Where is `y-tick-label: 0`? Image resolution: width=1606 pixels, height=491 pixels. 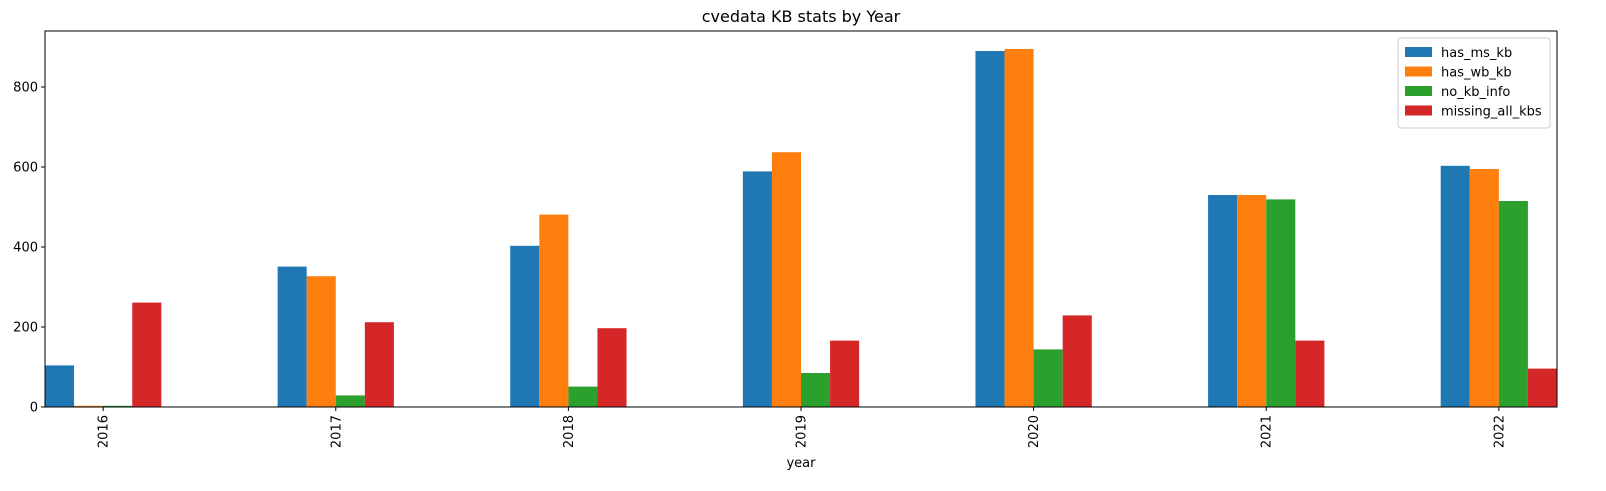 y-tick-label: 0 is located at coordinates (34, 408).